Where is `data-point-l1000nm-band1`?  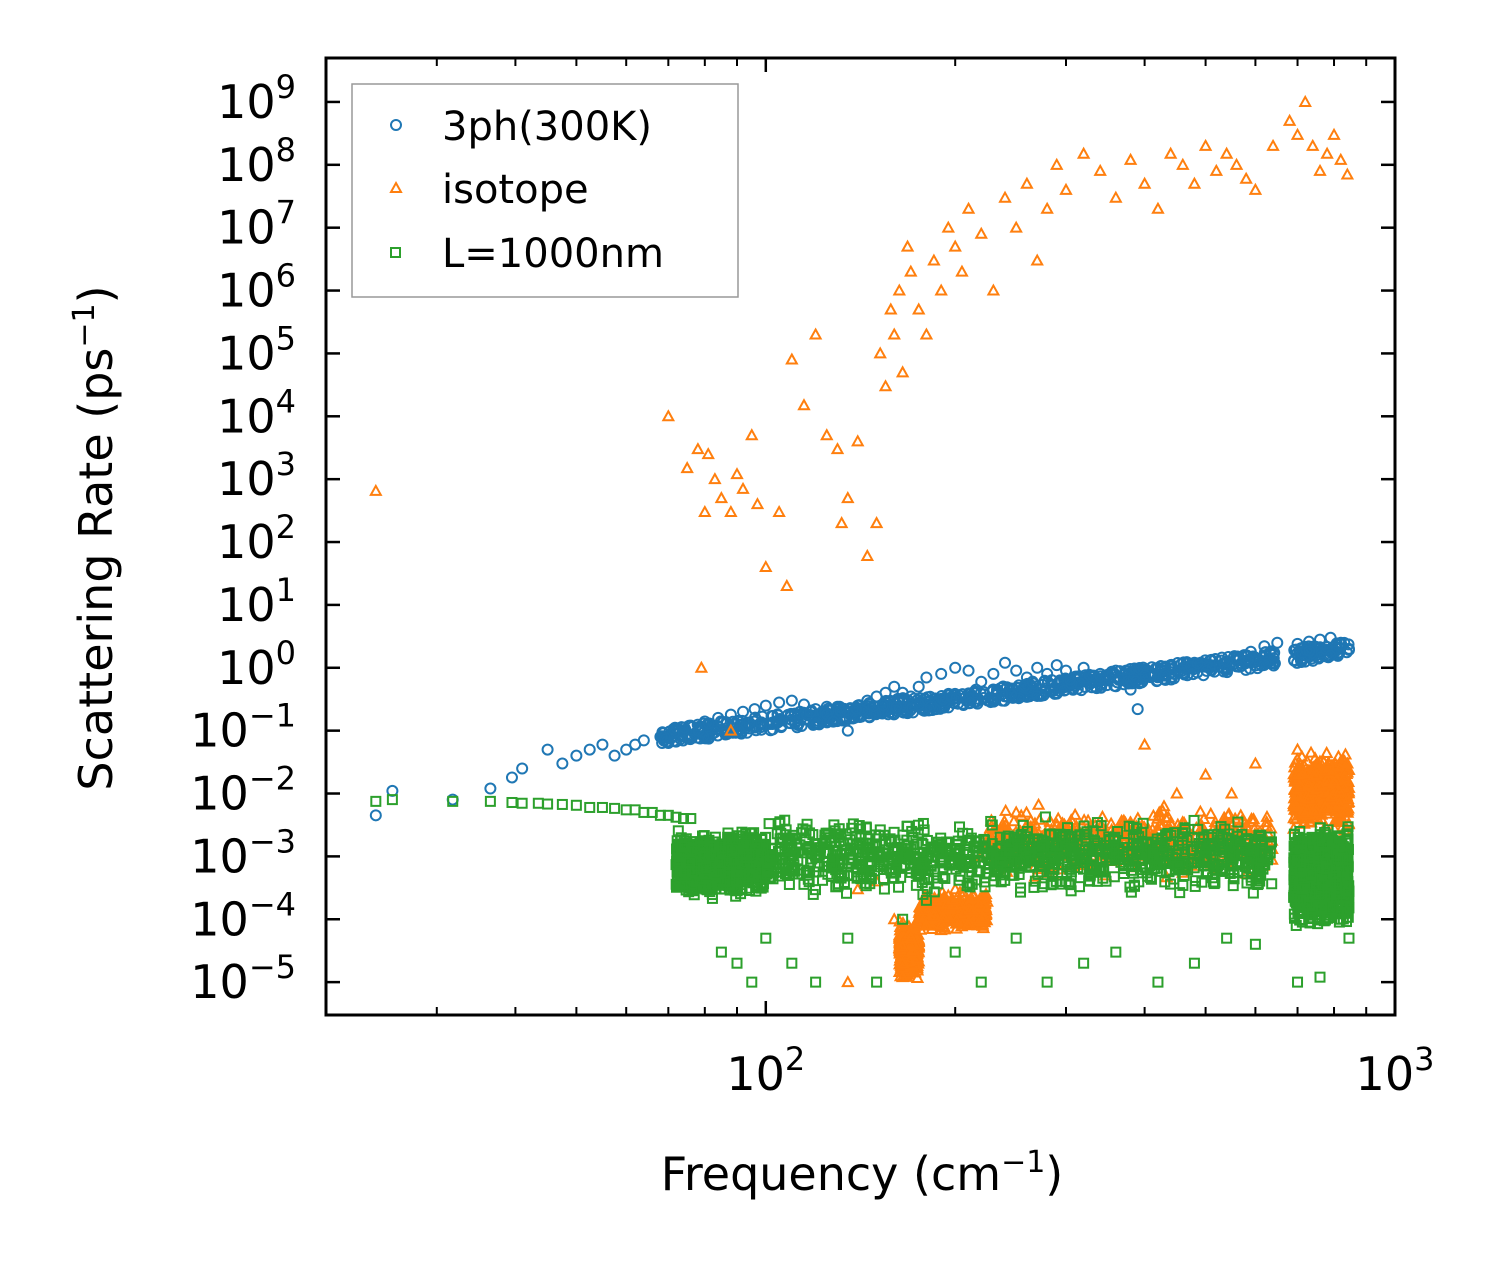 data-point-l1000nm-band1 is located at coordinates (899, 887).